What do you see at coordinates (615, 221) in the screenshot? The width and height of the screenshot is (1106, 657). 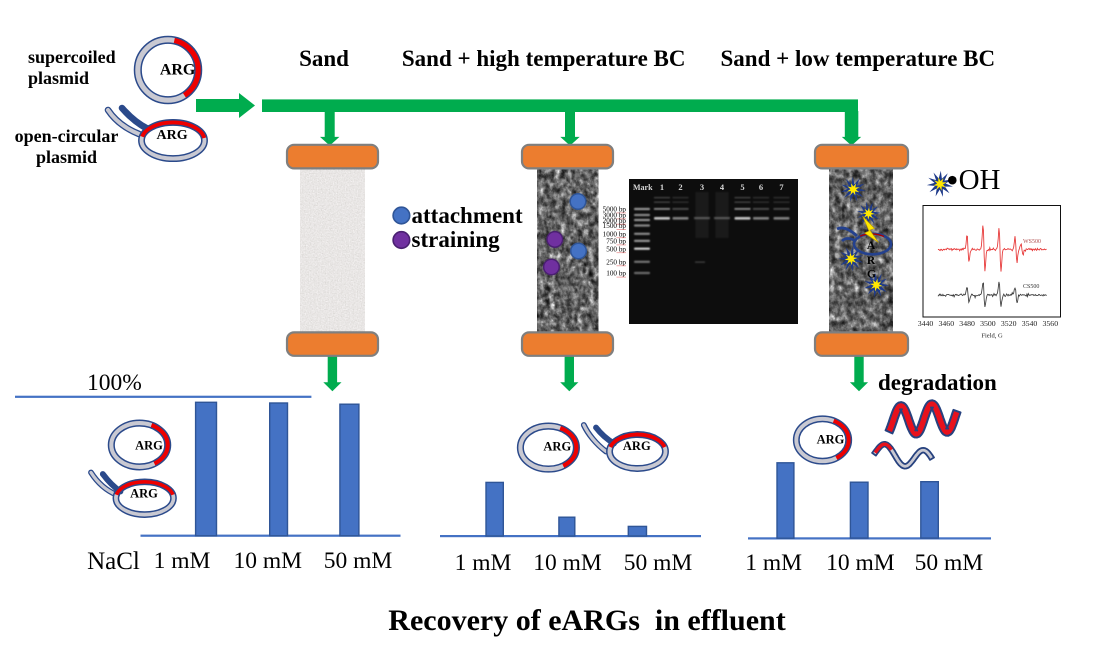 I see `svg-text: 2000 bp` at bounding box center [615, 221].